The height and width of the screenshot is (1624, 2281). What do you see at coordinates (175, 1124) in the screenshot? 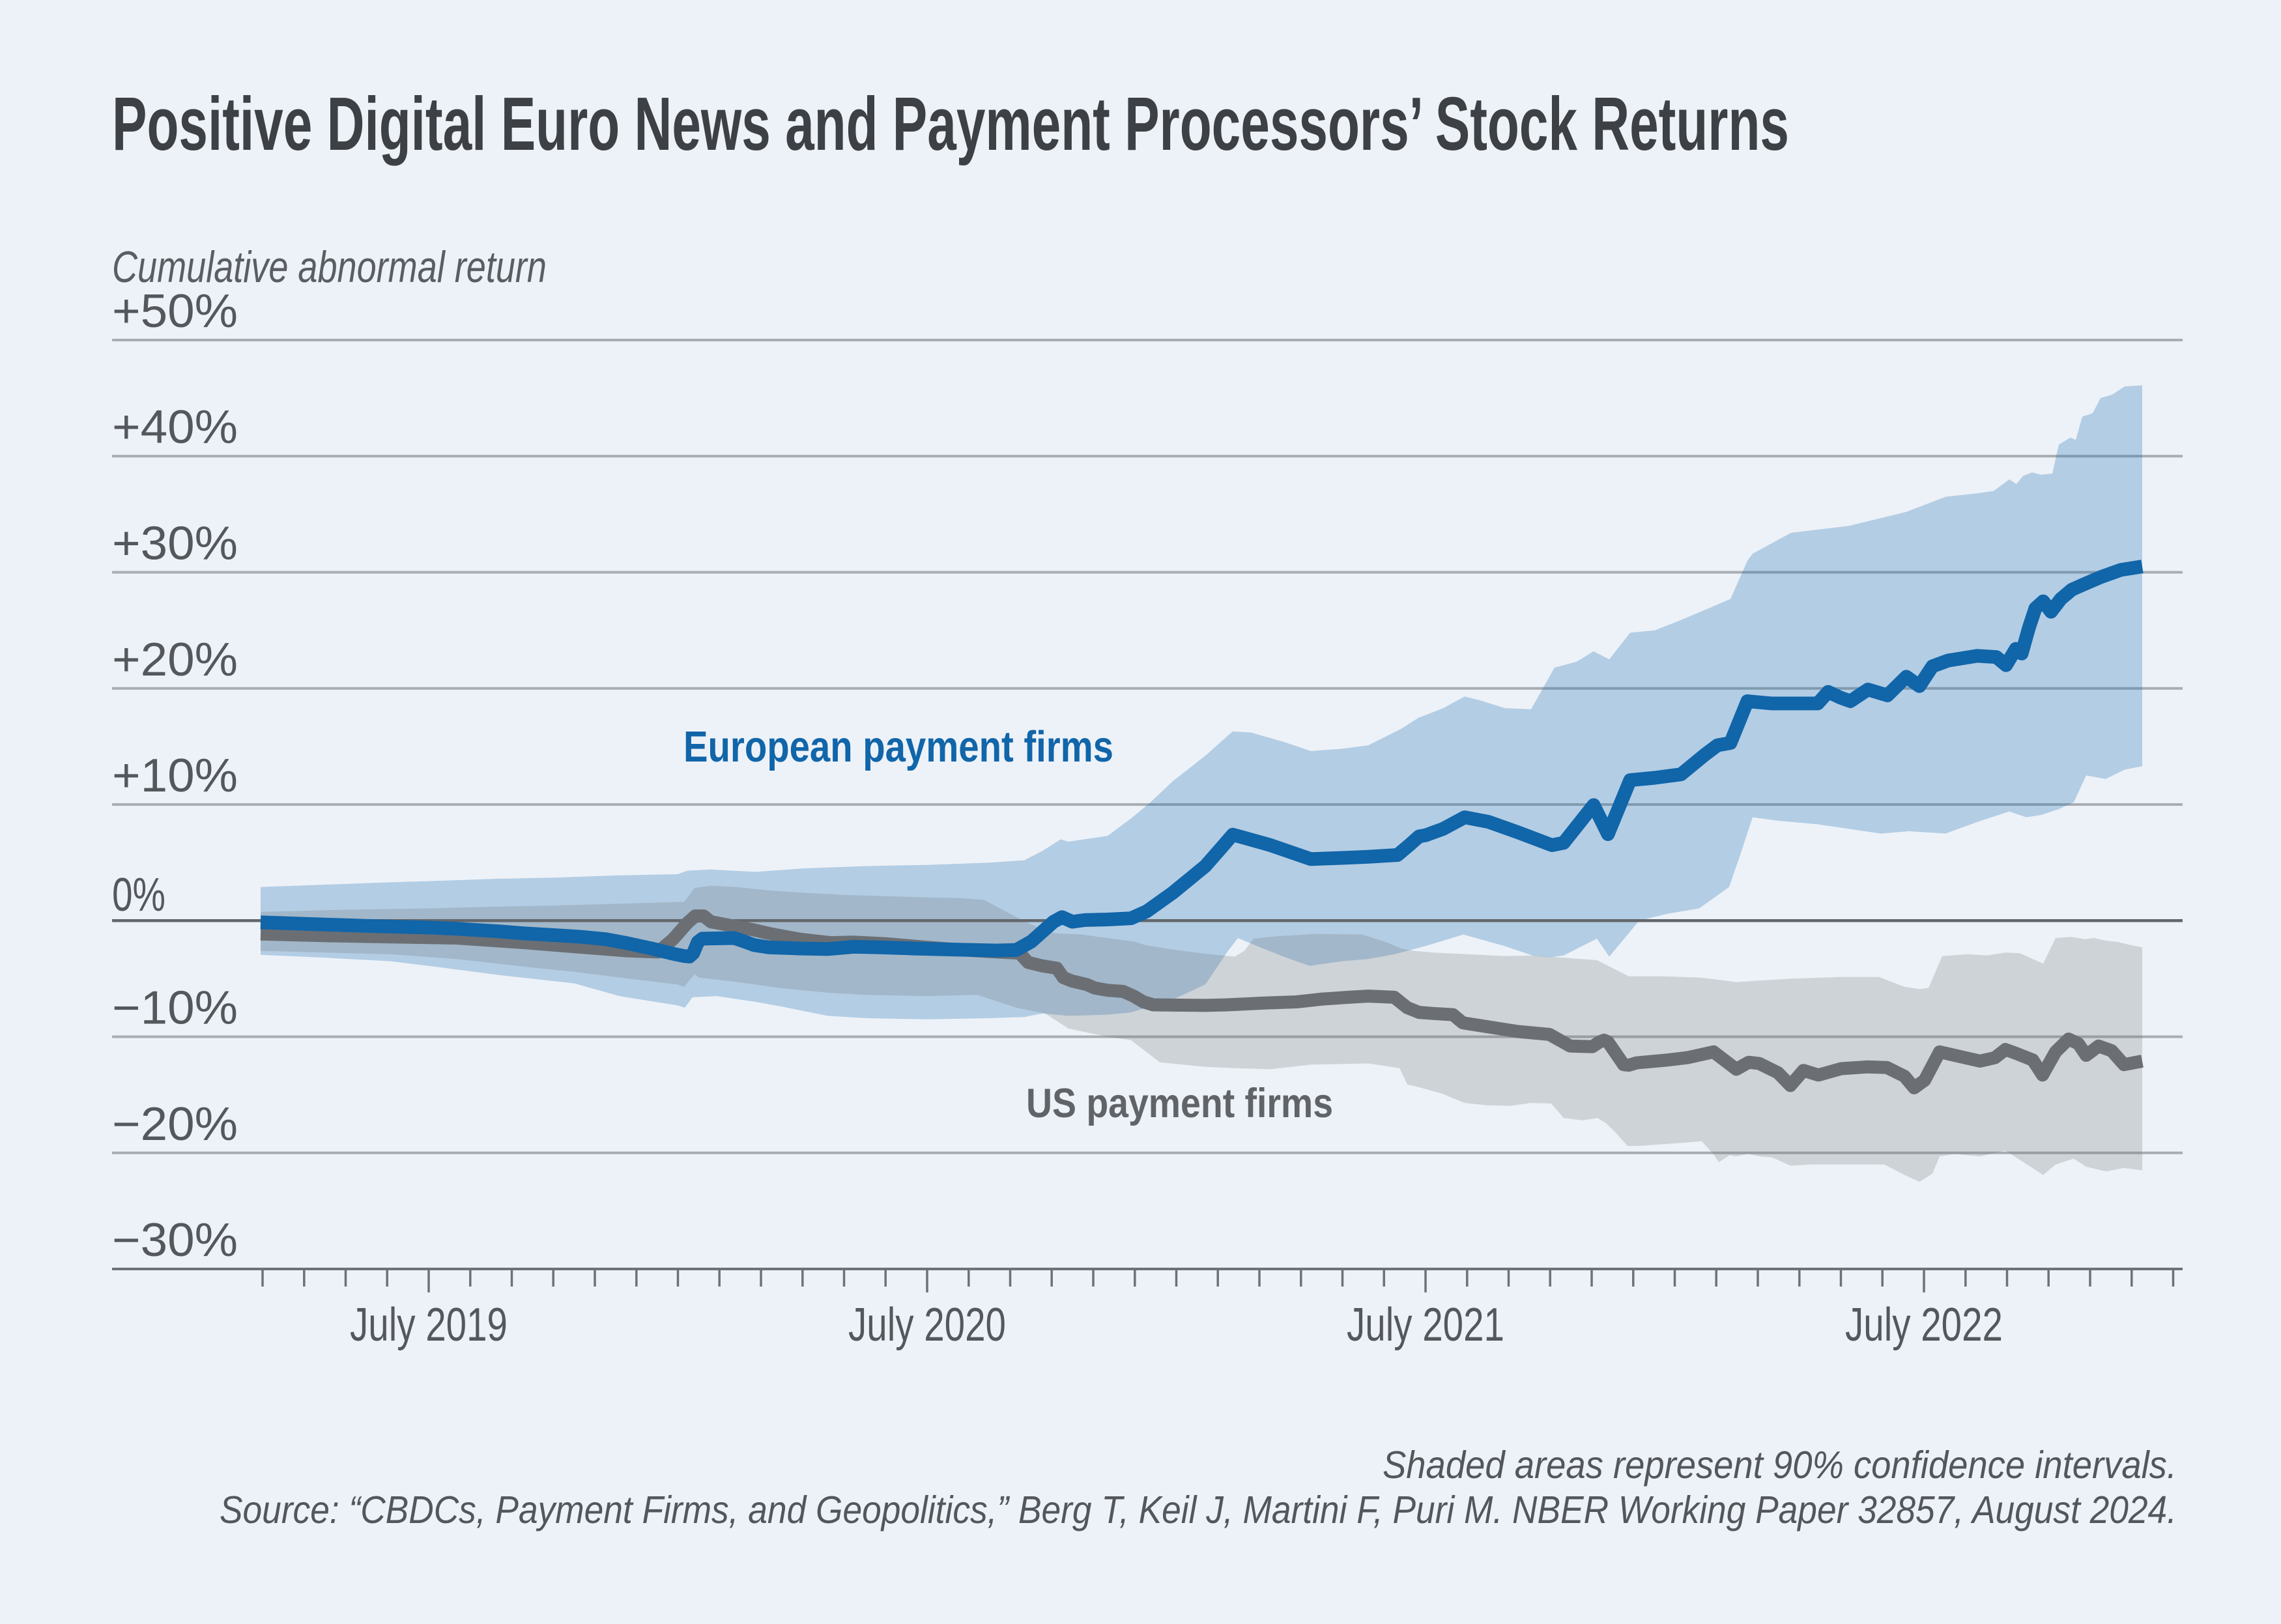
I see `svg-text: −20%` at bounding box center [175, 1124].